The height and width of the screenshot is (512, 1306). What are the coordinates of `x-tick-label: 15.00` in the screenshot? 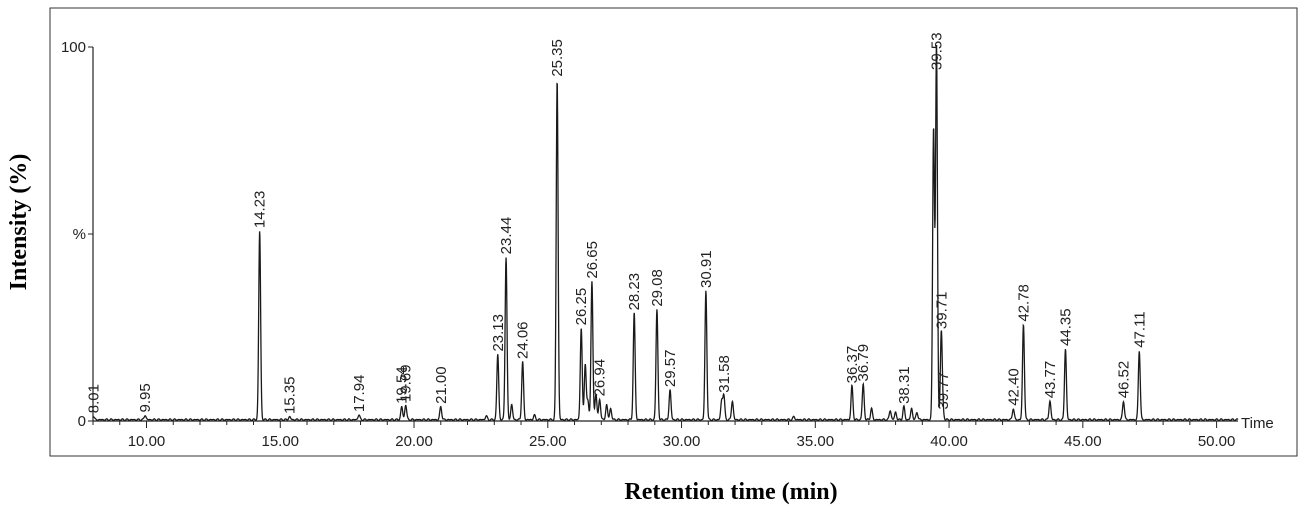 It's located at (280, 441).